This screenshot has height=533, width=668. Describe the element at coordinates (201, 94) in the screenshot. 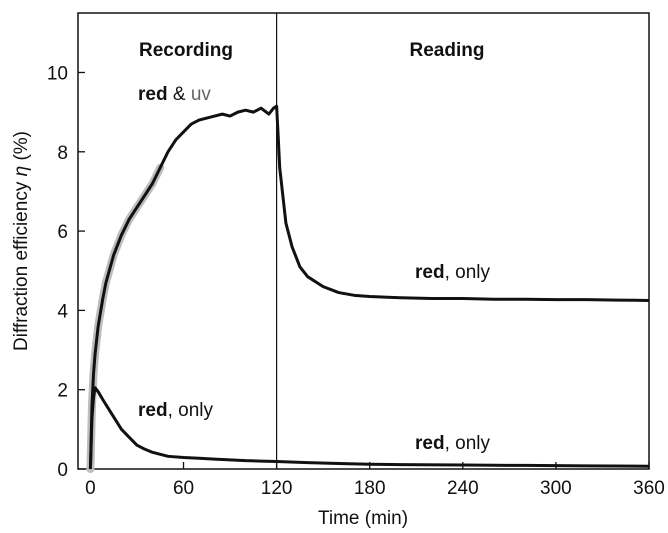

I see `annotation-uv: uv` at that location.